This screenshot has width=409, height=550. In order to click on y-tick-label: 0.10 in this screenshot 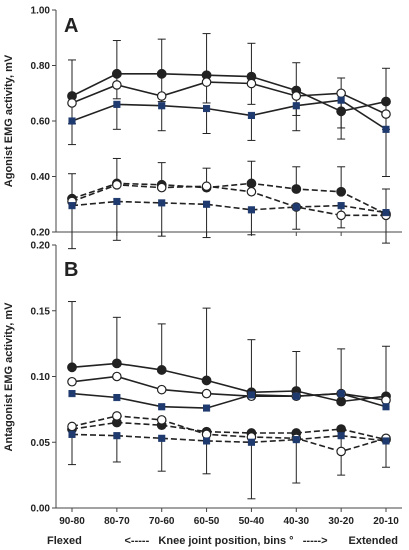, I will do `click(41, 377)`.